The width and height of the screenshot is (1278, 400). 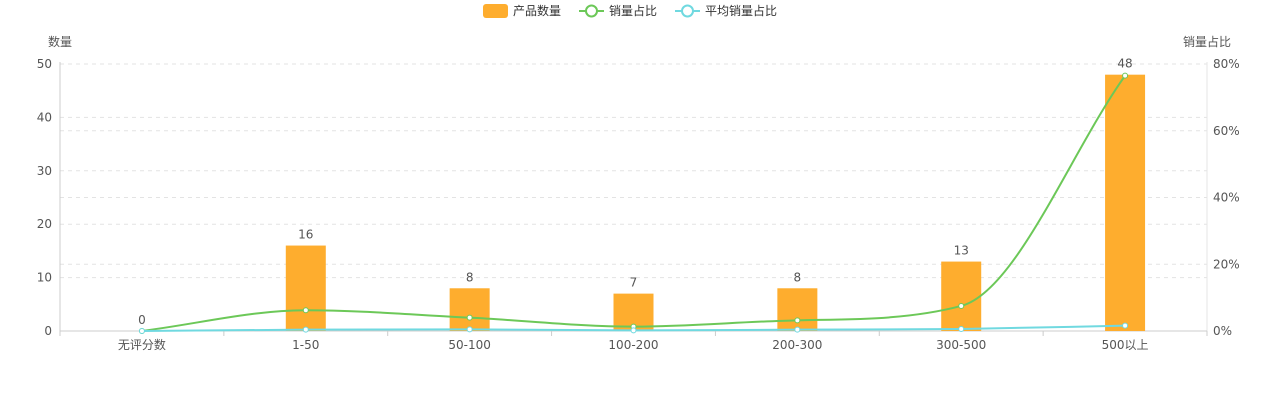 What do you see at coordinates (961, 251) in the screenshot?
I see `bar-value-label: 13` at bounding box center [961, 251].